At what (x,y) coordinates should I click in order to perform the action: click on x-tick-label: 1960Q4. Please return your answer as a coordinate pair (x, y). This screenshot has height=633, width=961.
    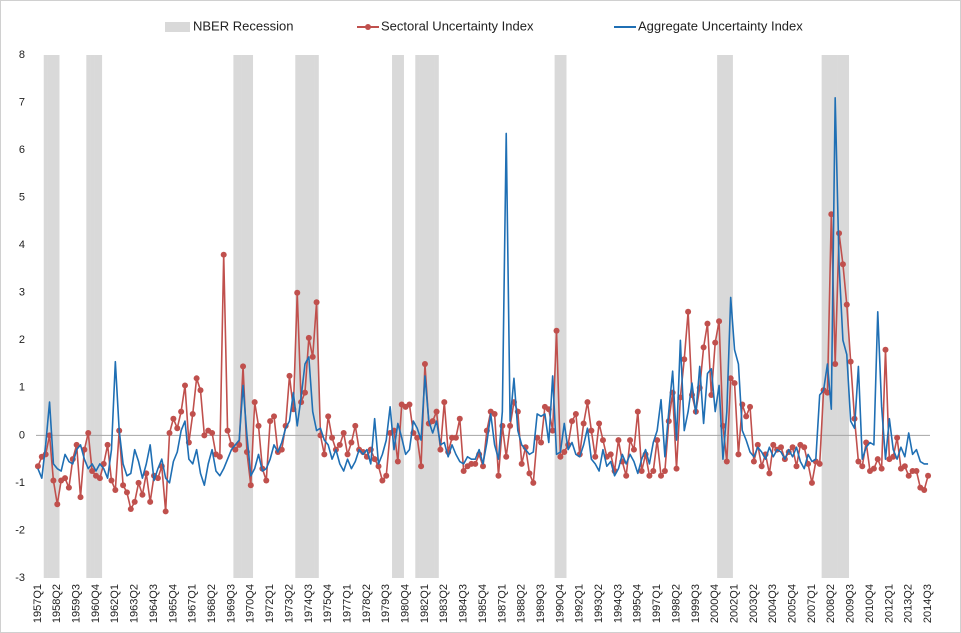
    Looking at the image, I should click on (96, 603).